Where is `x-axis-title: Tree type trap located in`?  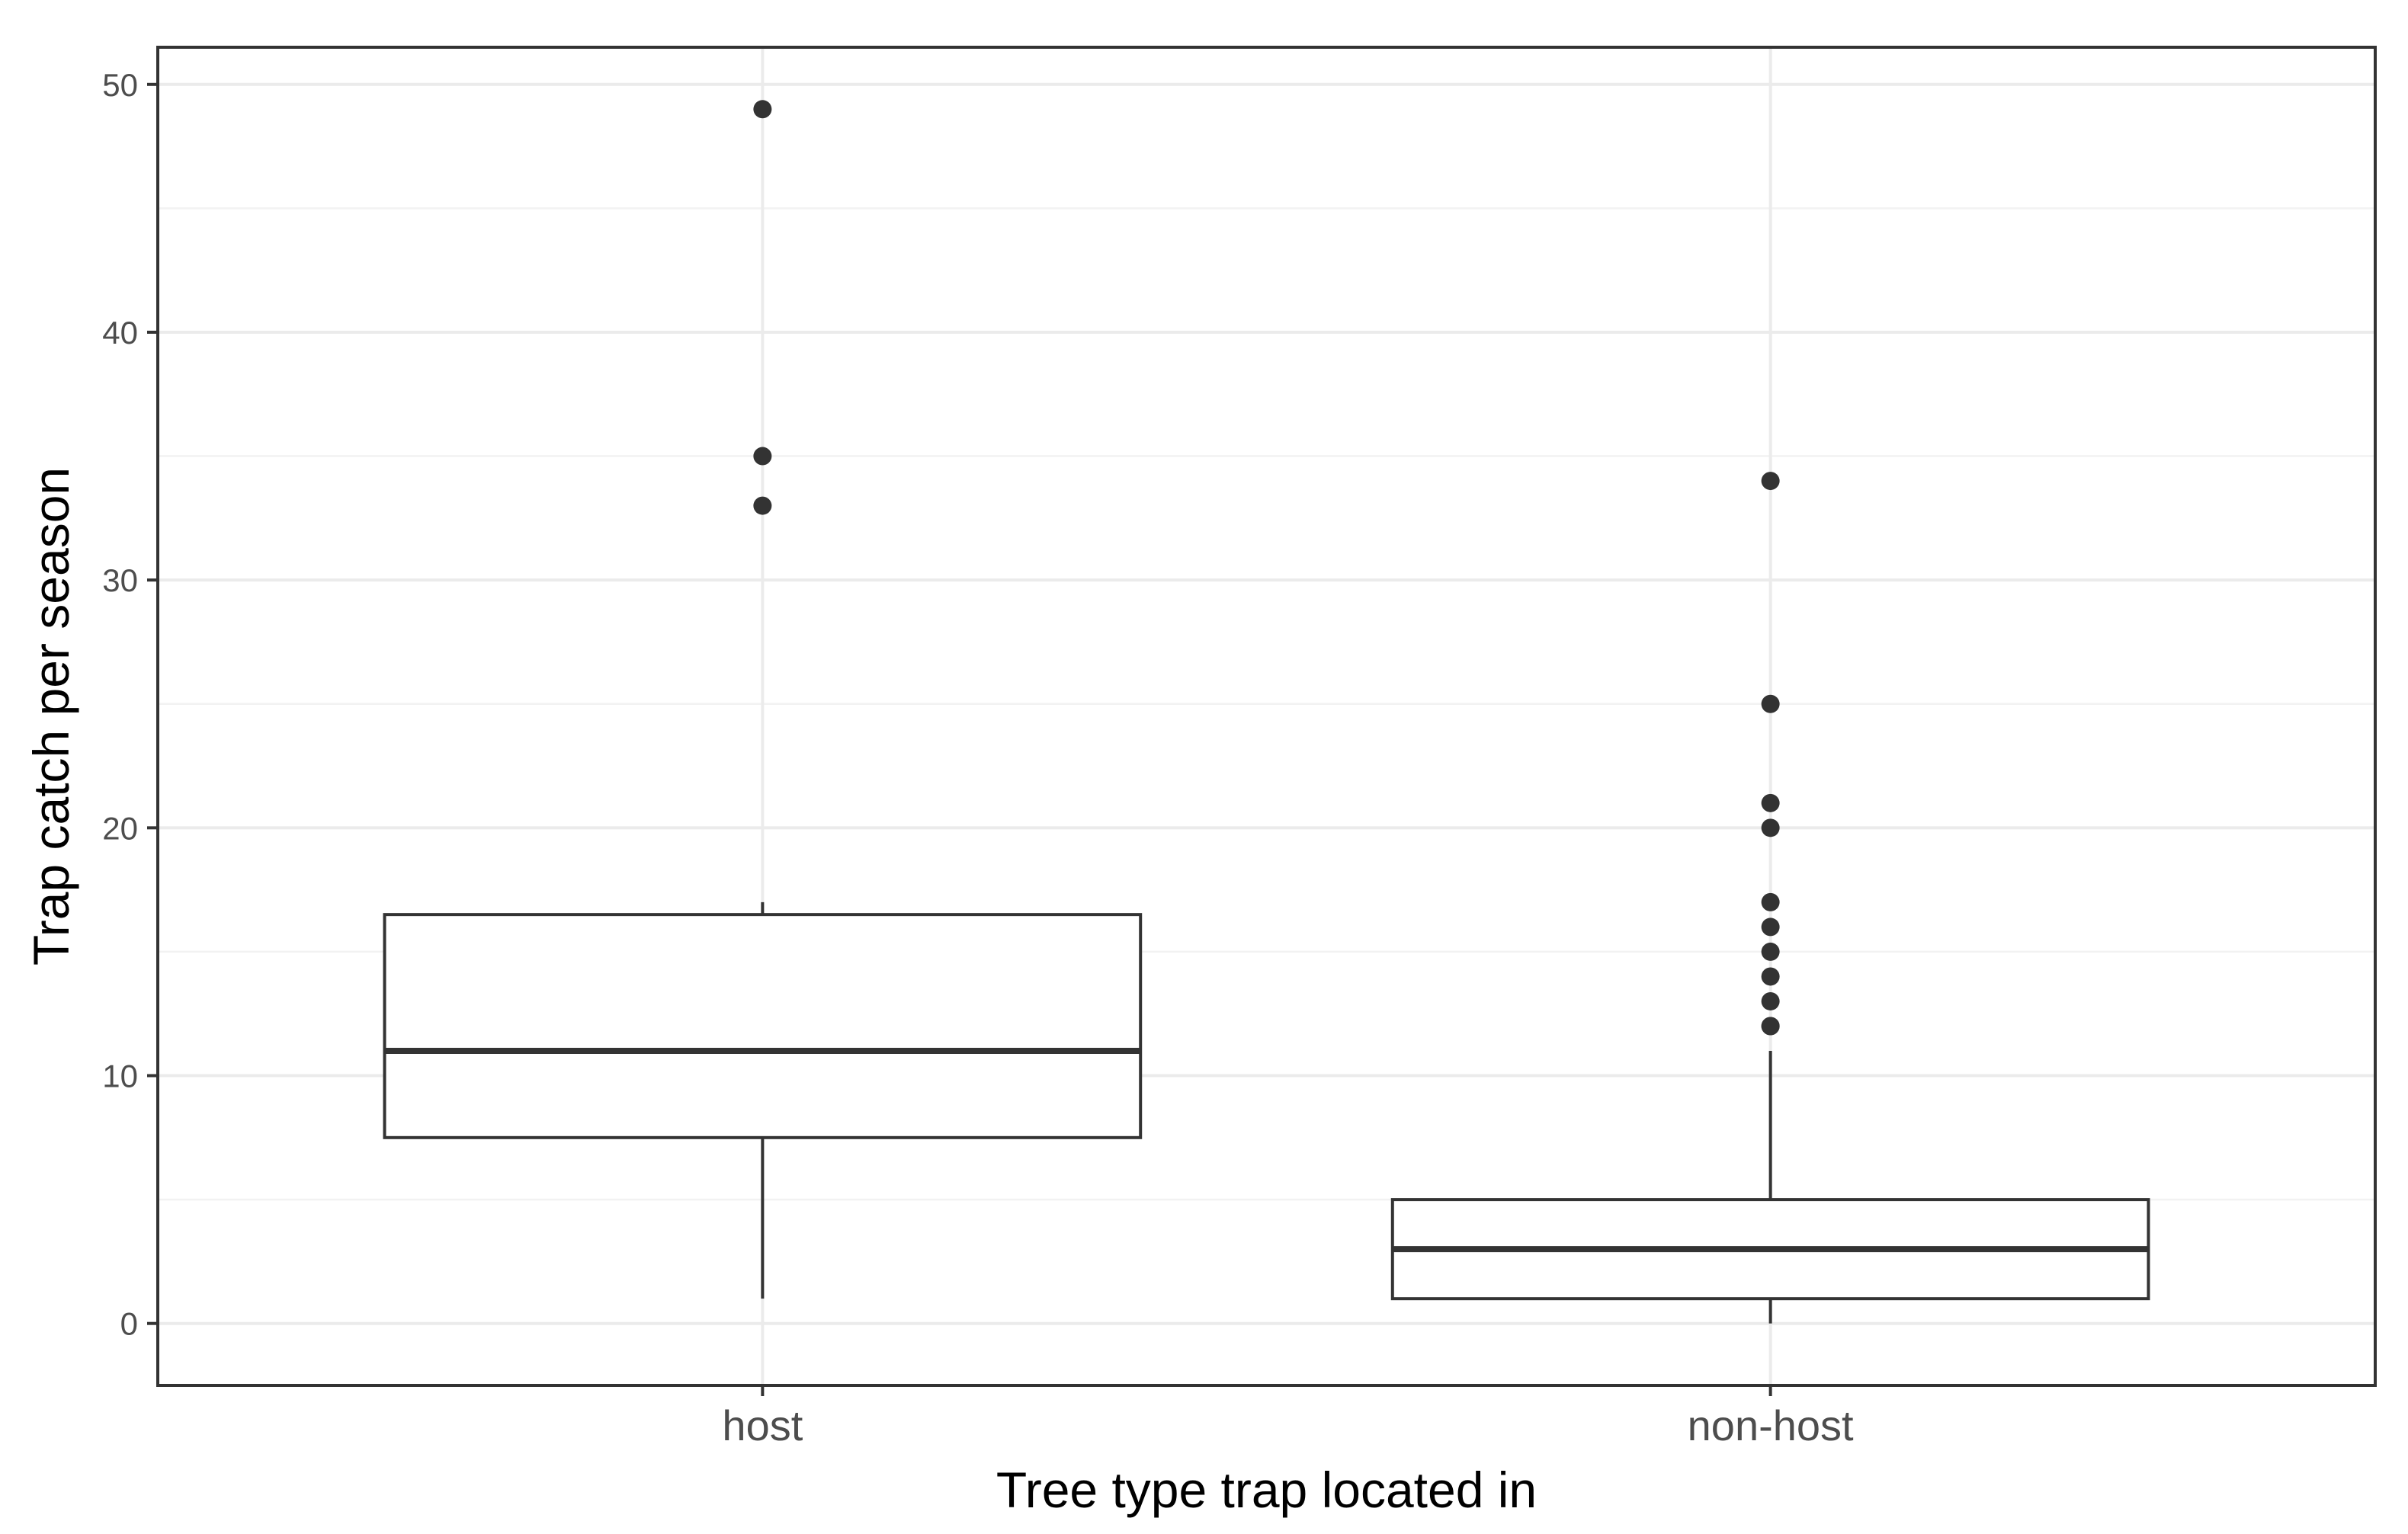 x-axis-title: Tree type trap located in is located at coordinates (1266, 1490).